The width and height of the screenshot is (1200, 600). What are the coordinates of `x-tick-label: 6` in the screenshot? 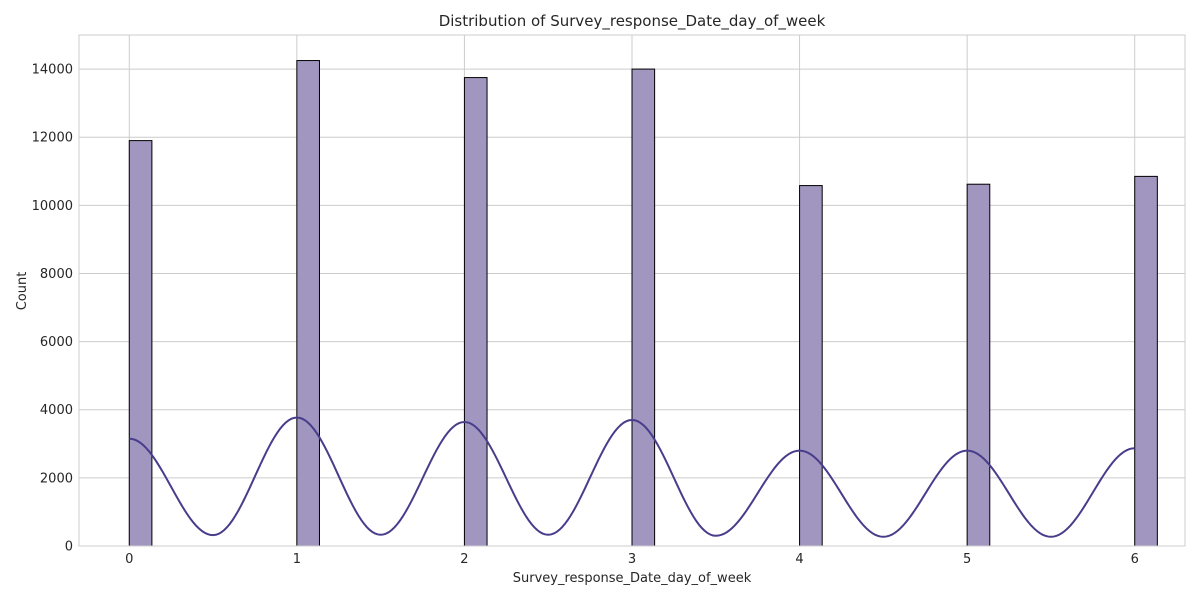 It's located at (1135, 559).